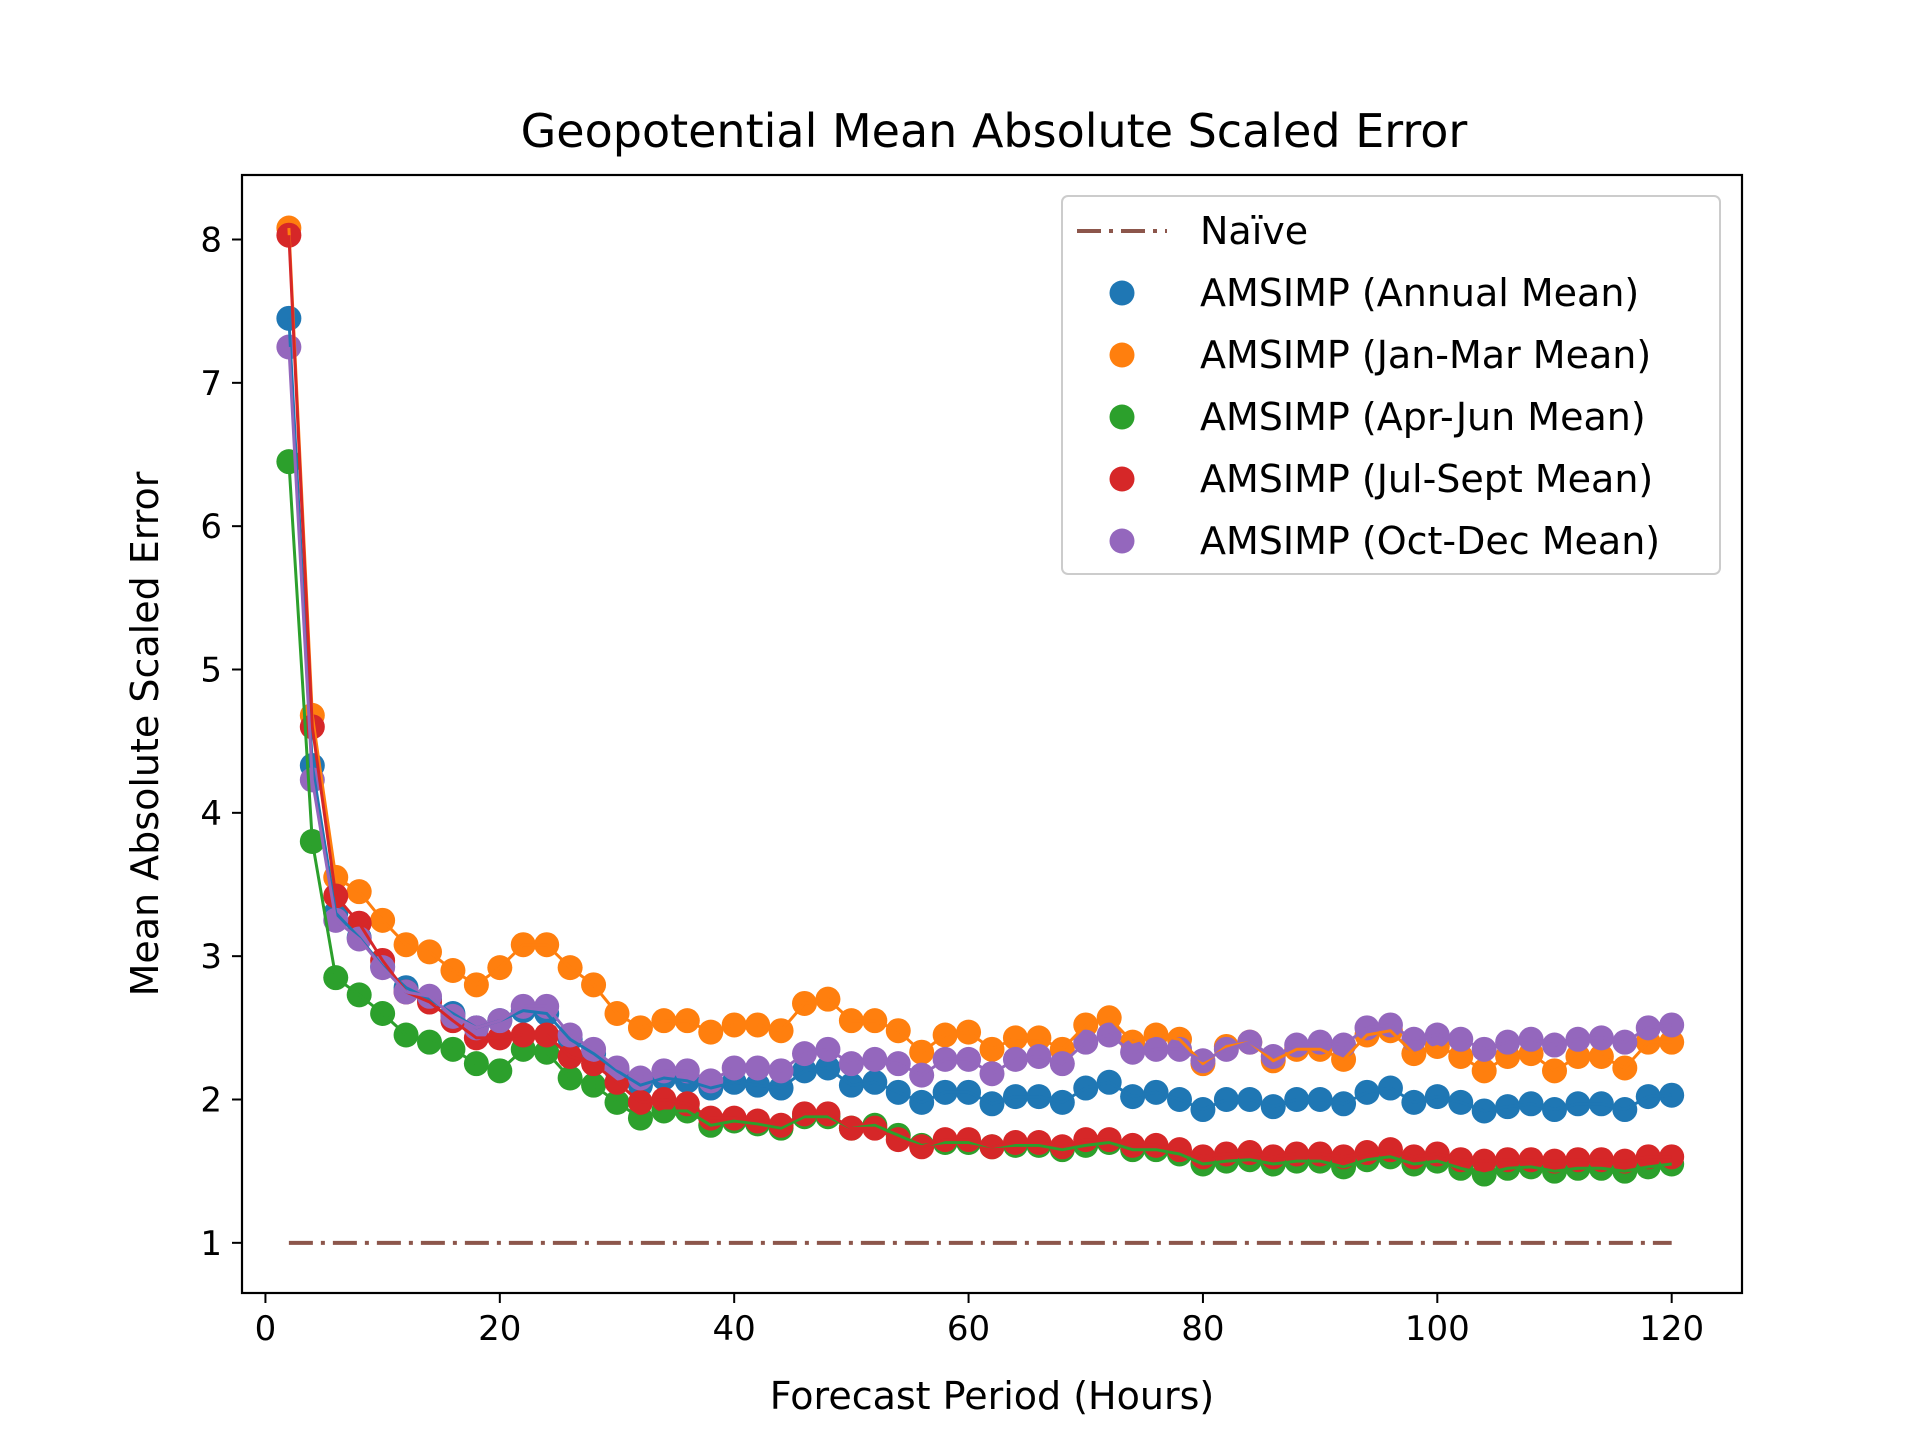  What do you see at coordinates (1202, 1329) in the screenshot?
I see `x-tick-label: 80` at bounding box center [1202, 1329].